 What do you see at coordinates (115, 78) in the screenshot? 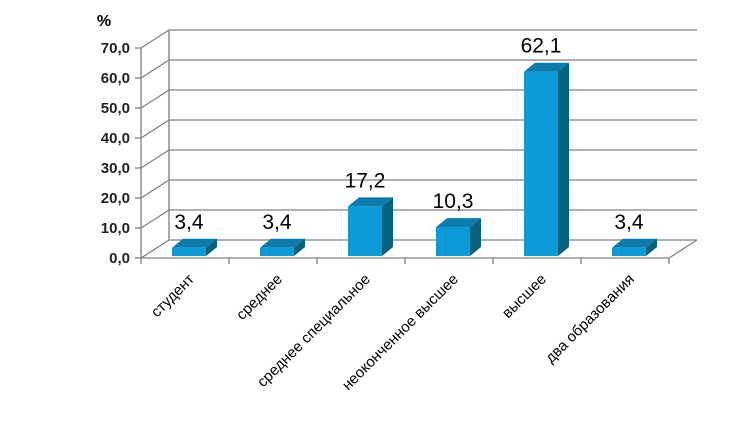
I see `y-tick-label: 60,0` at bounding box center [115, 78].